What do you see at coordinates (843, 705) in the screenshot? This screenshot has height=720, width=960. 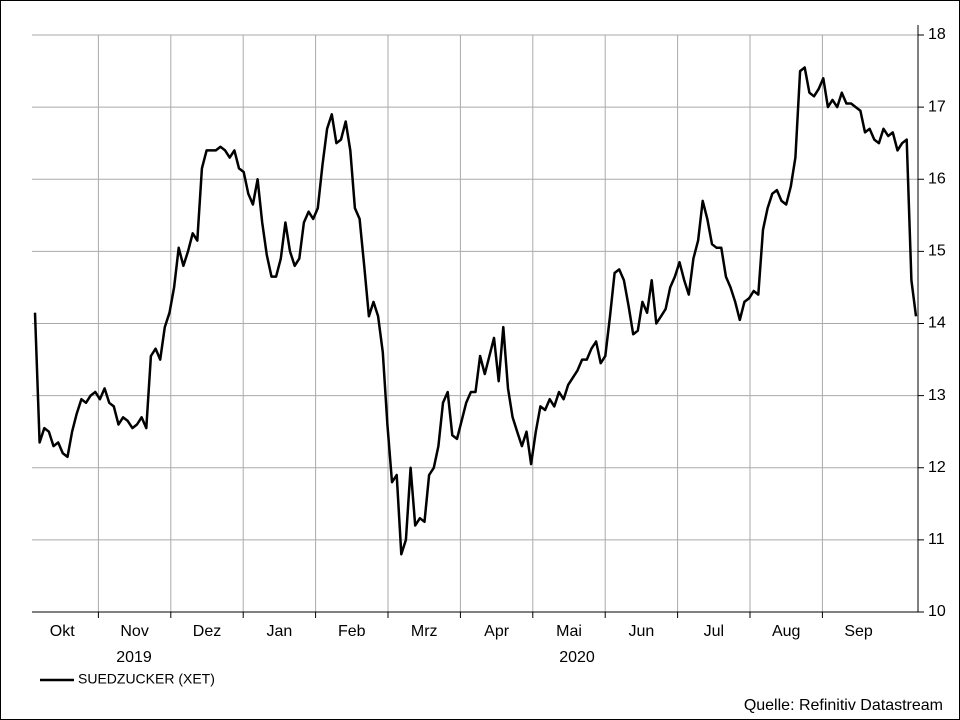 I see `source: Quelle: Refinitiv Datastream` at bounding box center [843, 705].